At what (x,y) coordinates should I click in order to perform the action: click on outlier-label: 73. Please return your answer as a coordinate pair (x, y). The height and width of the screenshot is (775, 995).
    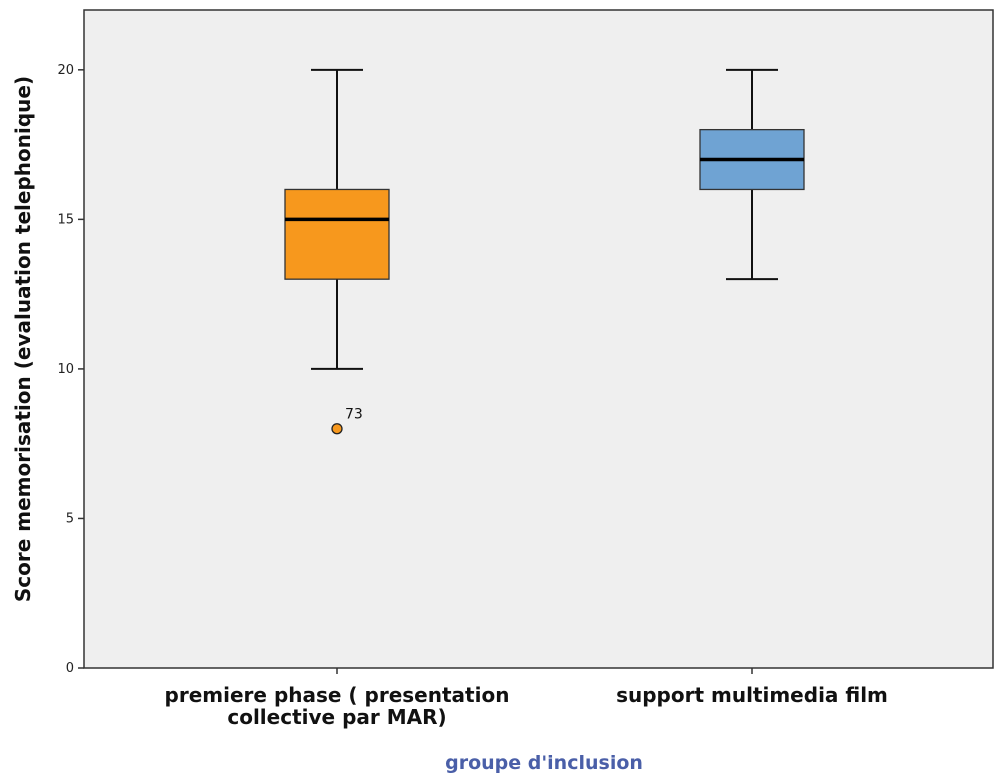
    Looking at the image, I should click on (354, 415).